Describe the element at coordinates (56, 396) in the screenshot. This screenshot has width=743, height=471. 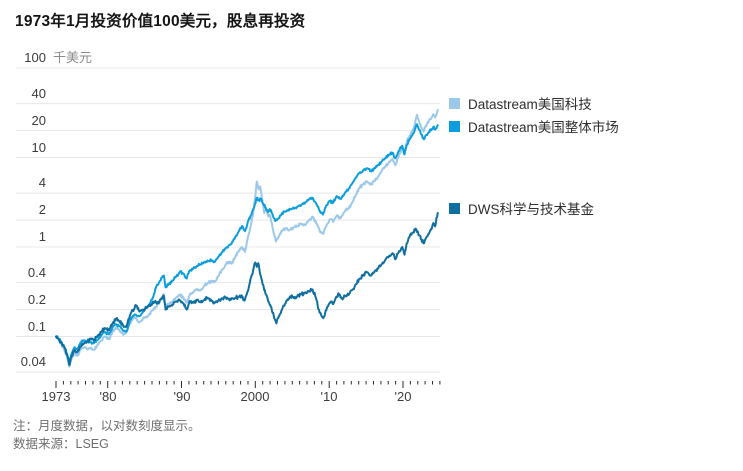
I see `x-axis-label: 1973` at that location.